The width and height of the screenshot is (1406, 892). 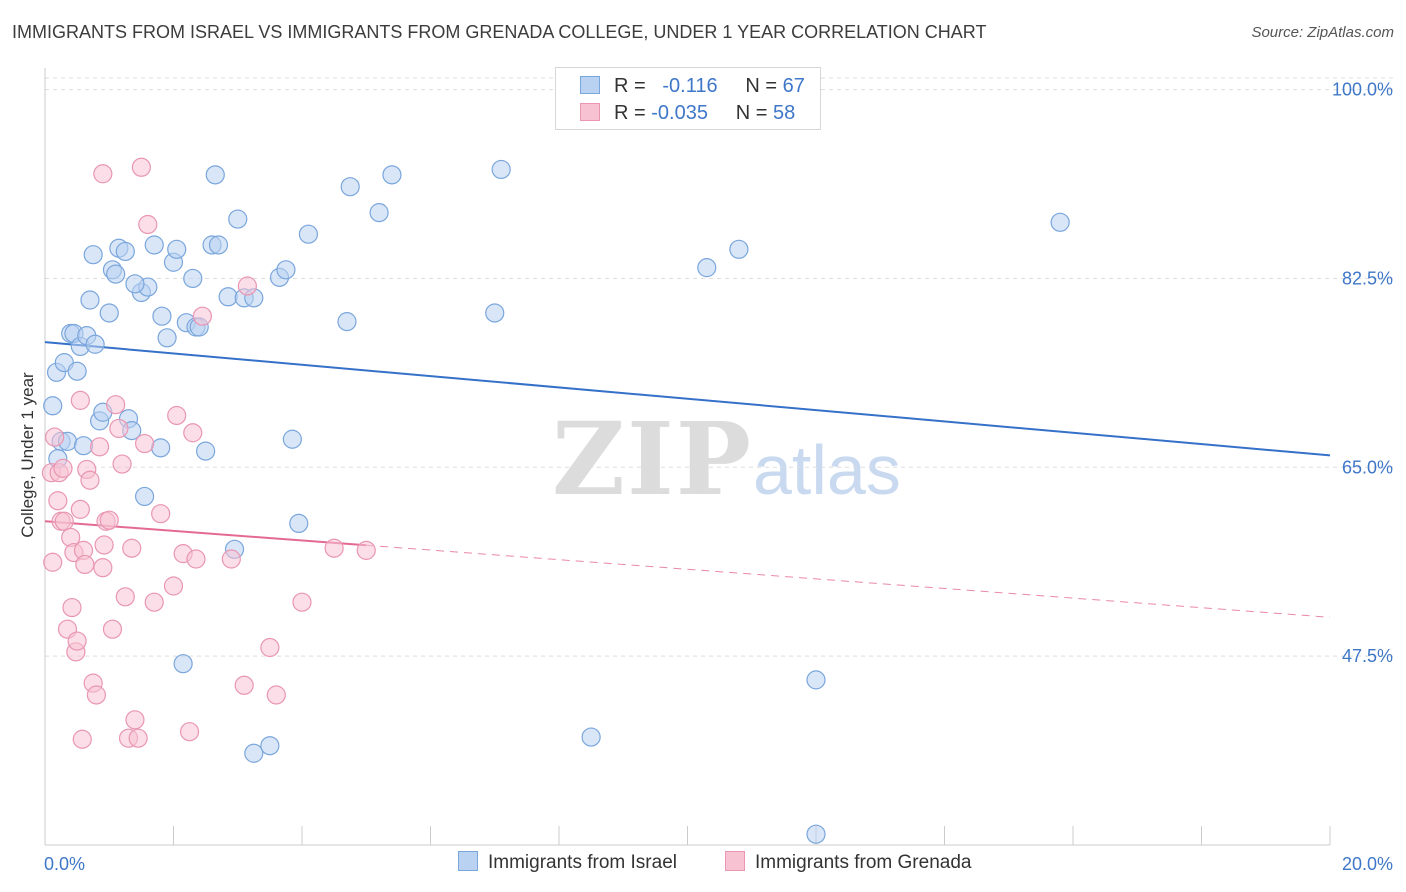 What do you see at coordinates (1367, 278) in the screenshot?
I see `y-tick-label: 82.5%` at bounding box center [1367, 278].